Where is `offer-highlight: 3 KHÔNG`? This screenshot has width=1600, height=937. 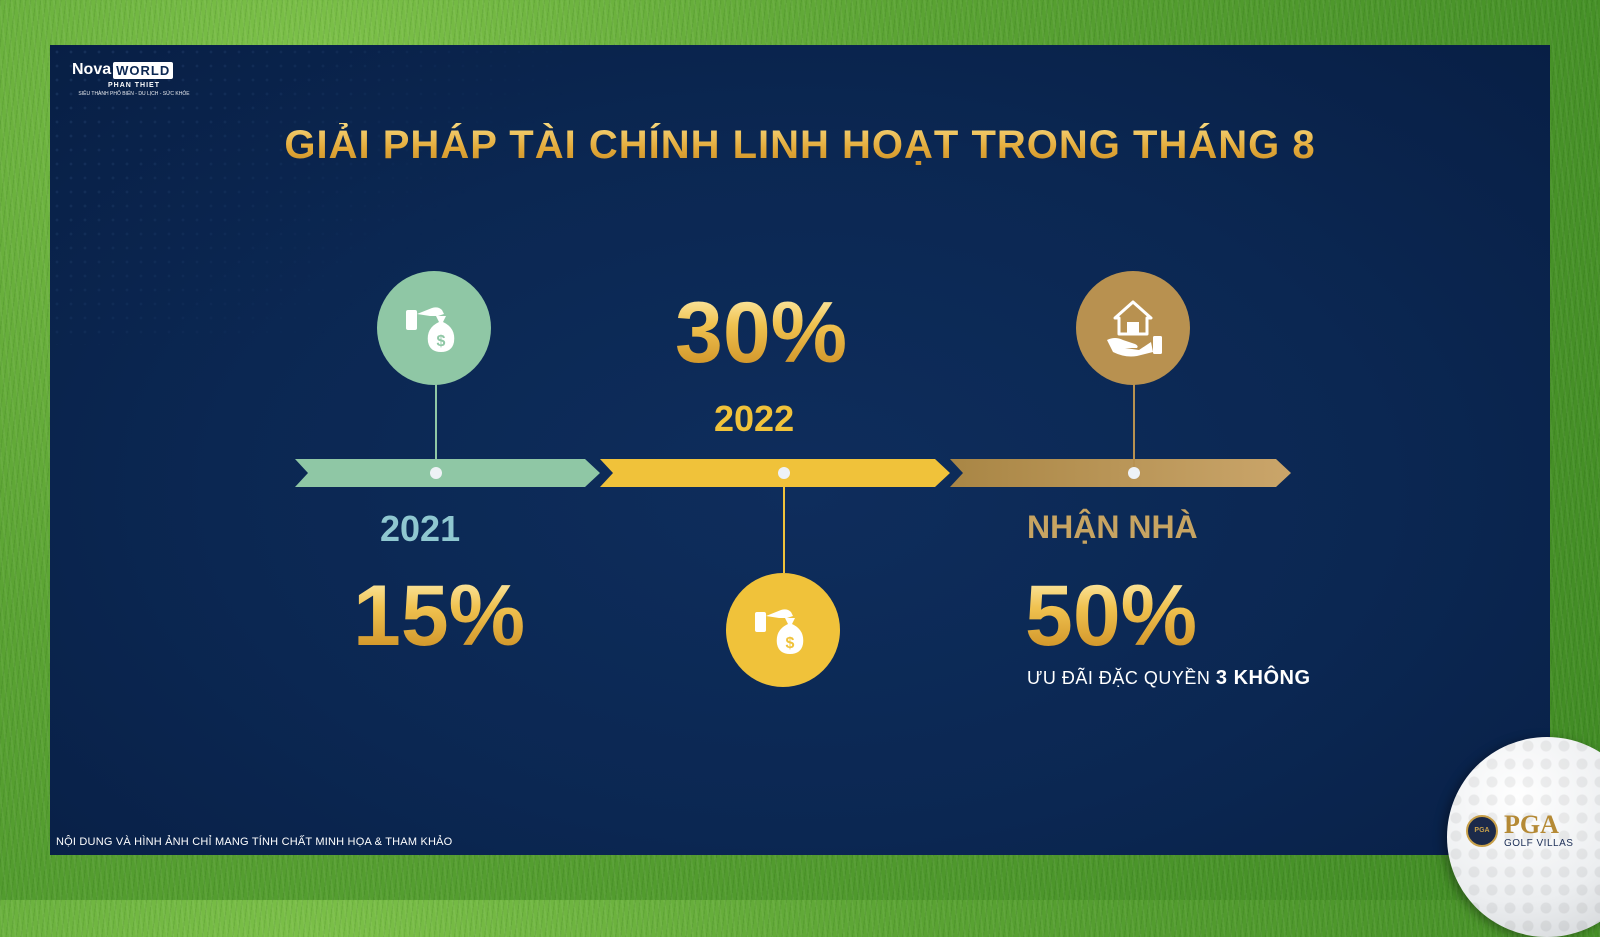
offer-highlight: 3 KHÔNG is located at coordinates (1263, 678).